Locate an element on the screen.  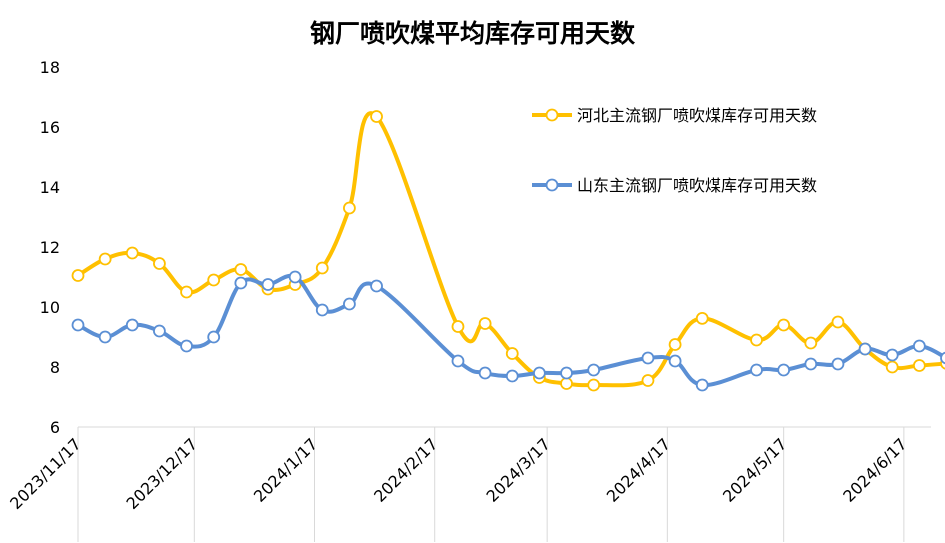
legend-item: 河北主流钢厂喷吹煤库存可用天数 is located at coordinates (674, 115).